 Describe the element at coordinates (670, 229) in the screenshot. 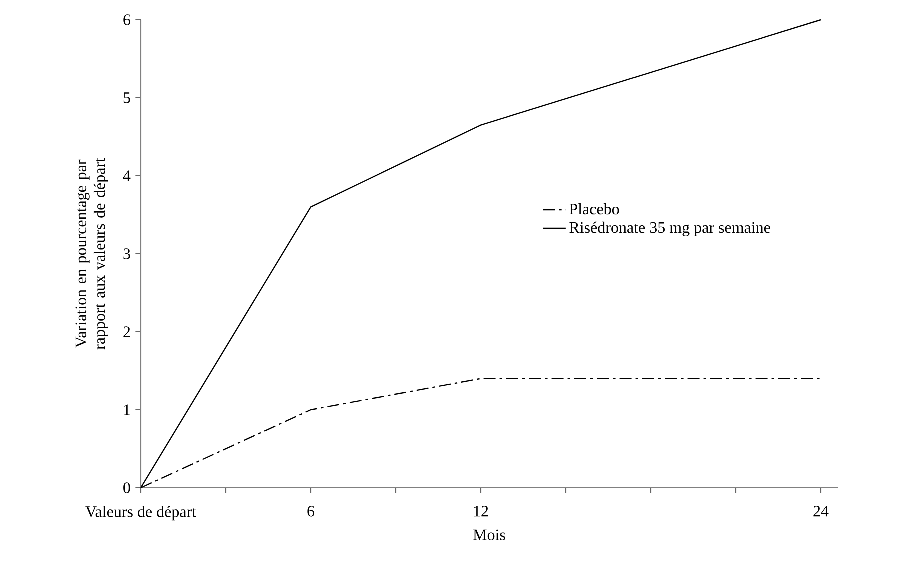

I see `legend-label: Risédronate 35 mg par semaine` at that location.